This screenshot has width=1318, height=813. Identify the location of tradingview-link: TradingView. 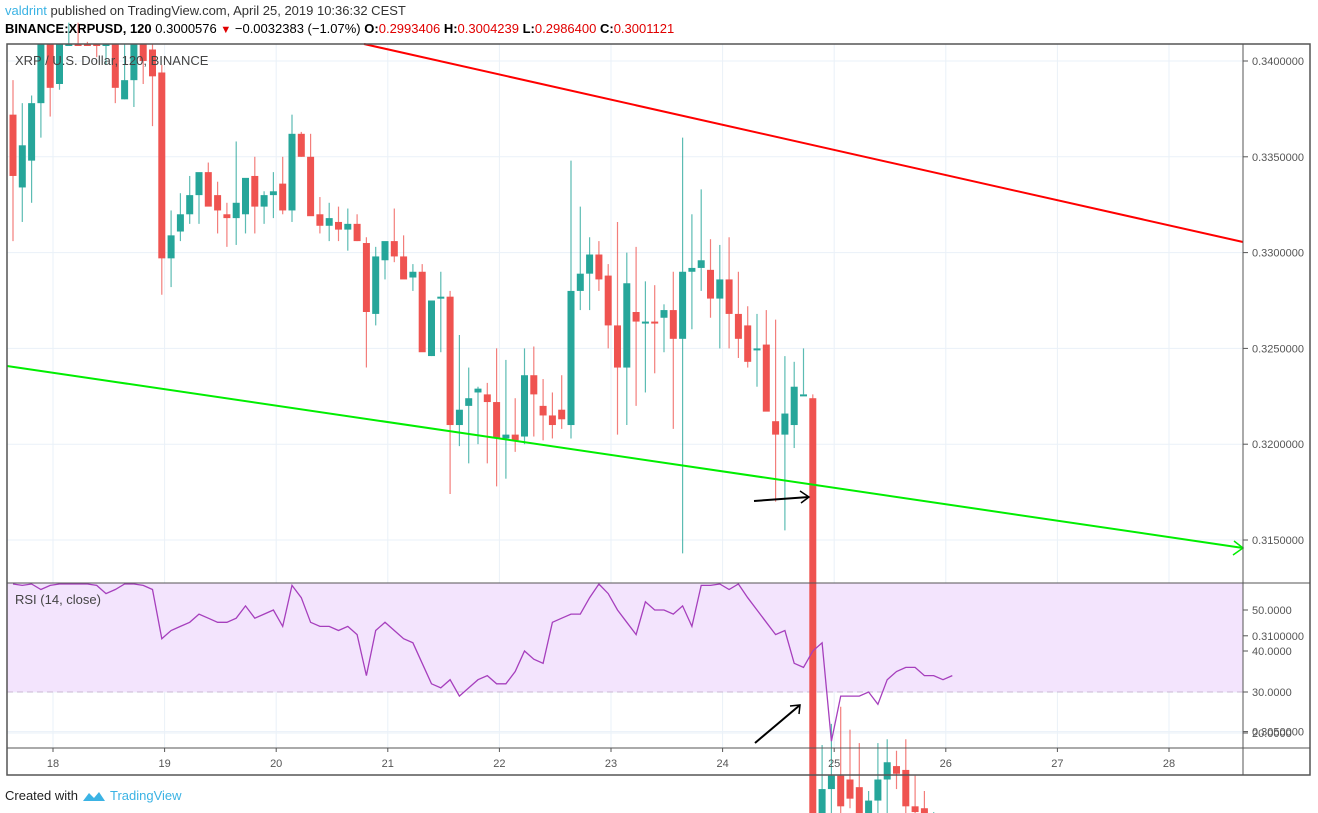
(145, 795).